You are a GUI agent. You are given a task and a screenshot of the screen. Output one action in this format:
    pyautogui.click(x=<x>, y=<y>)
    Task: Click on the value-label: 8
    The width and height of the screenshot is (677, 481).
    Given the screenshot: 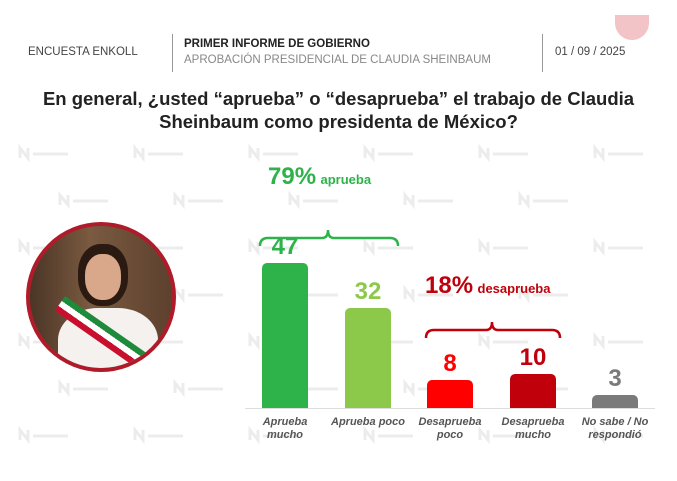 What is the action you would take?
    pyautogui.click(x=450, y=363)
    